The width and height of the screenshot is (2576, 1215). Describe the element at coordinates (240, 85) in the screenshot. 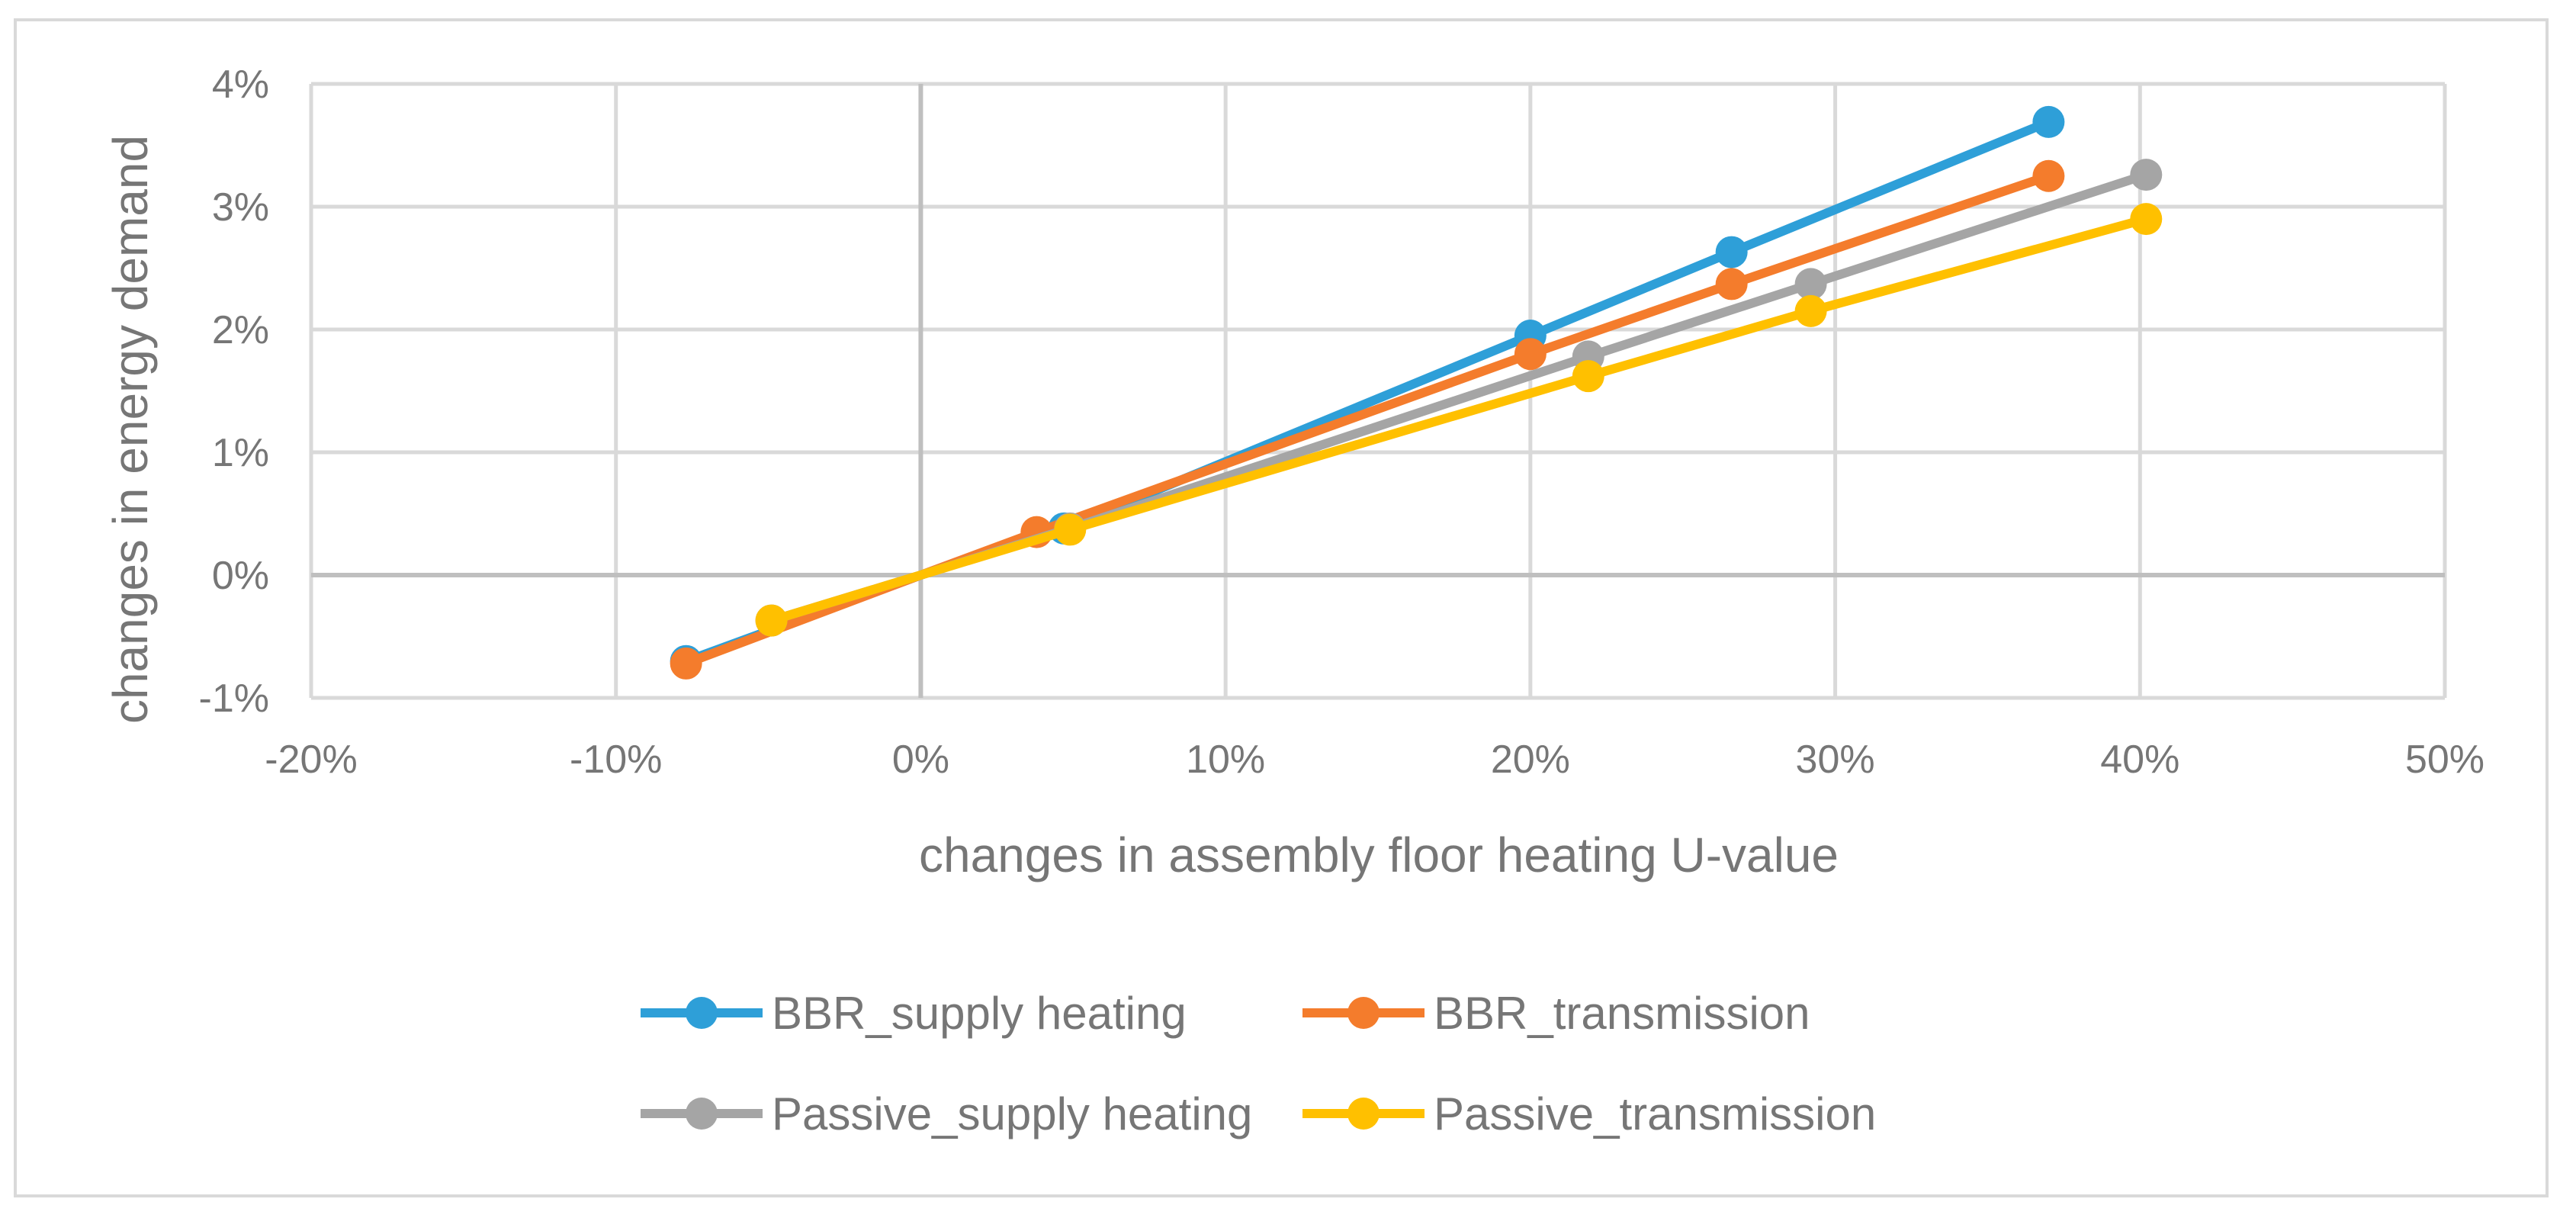

I see `y-tick-label: 4%` at that location.